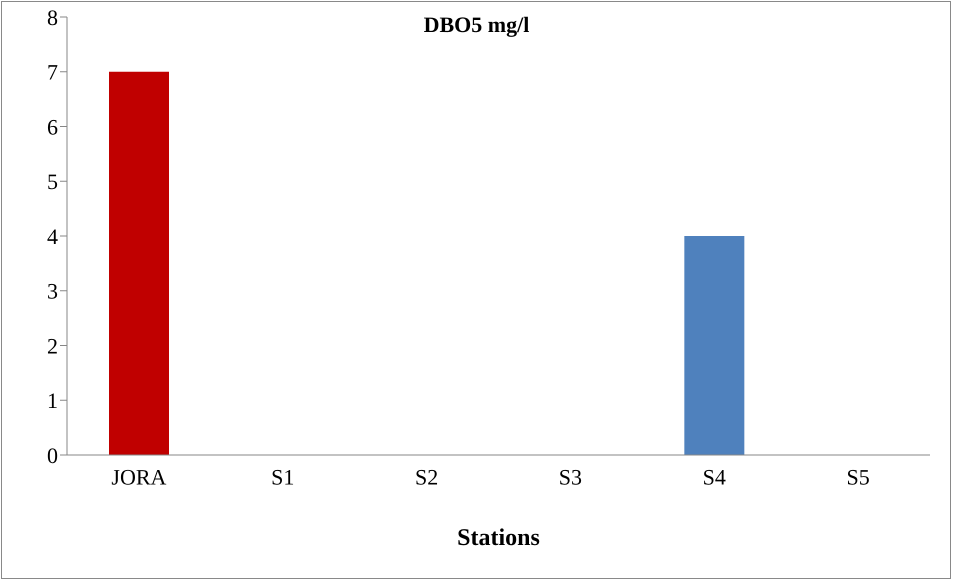 This screenshot has height=580, width=953. Describe the element at coordinates (858, 477) in the screenshot. I see `x-tick-label: S5` at that location.